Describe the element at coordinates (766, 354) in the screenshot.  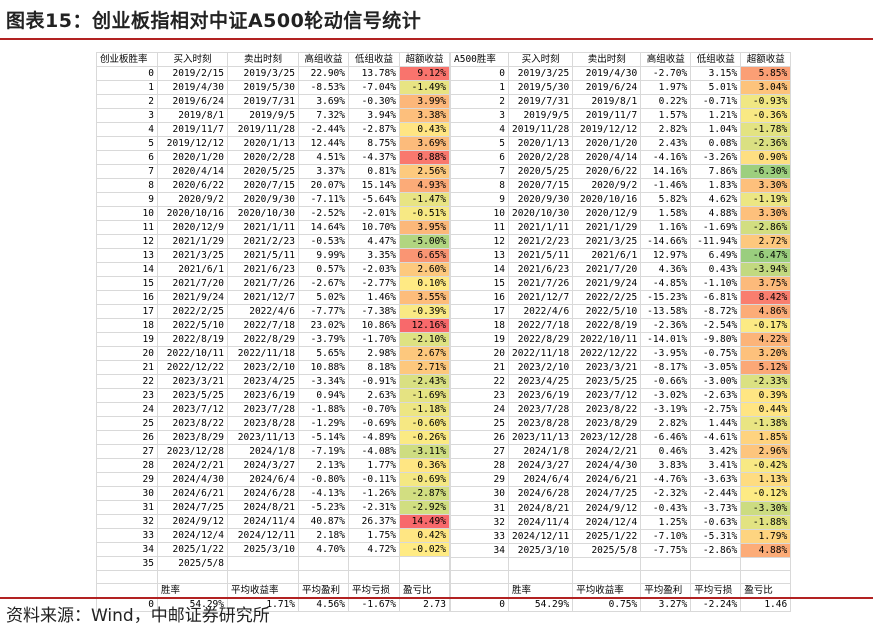
I see `table-cell: 3.20%` at that location.